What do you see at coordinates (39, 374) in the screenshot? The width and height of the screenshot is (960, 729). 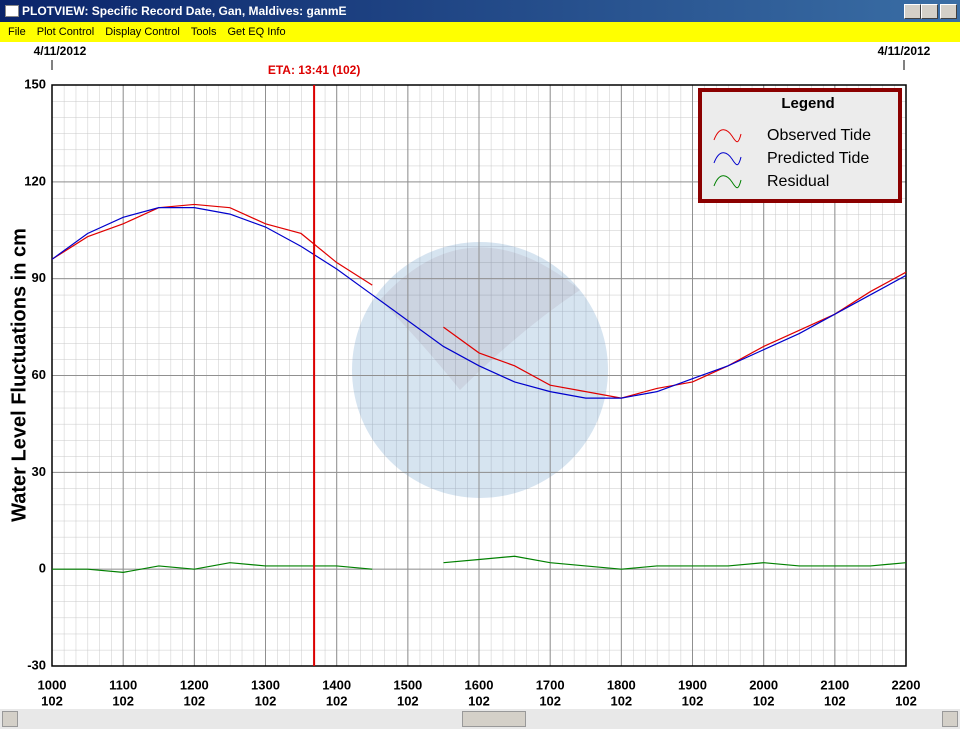 I see `y-tick-label: 60` at bounding box center [39, 374].